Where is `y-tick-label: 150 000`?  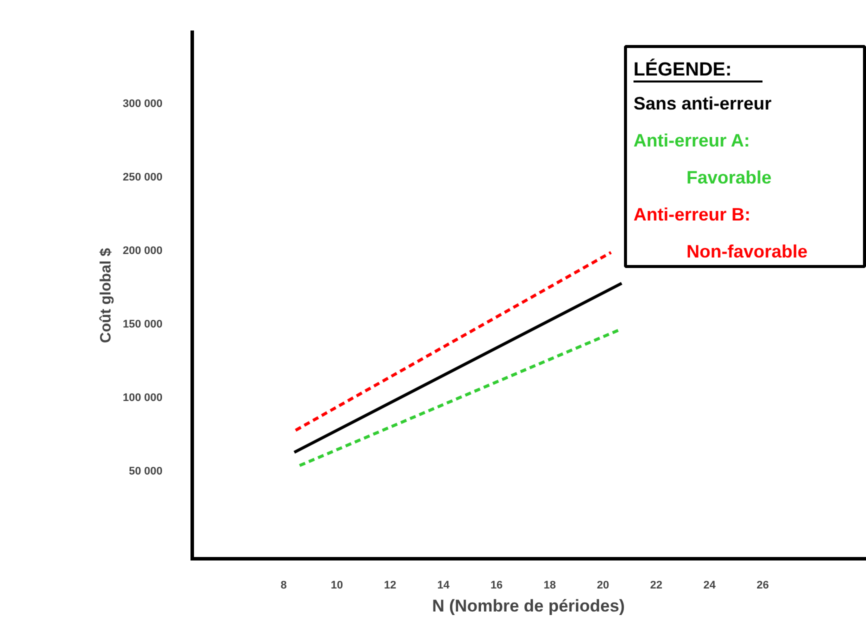 y-tick-label: 150 000 is located at coordinates (142, 324).